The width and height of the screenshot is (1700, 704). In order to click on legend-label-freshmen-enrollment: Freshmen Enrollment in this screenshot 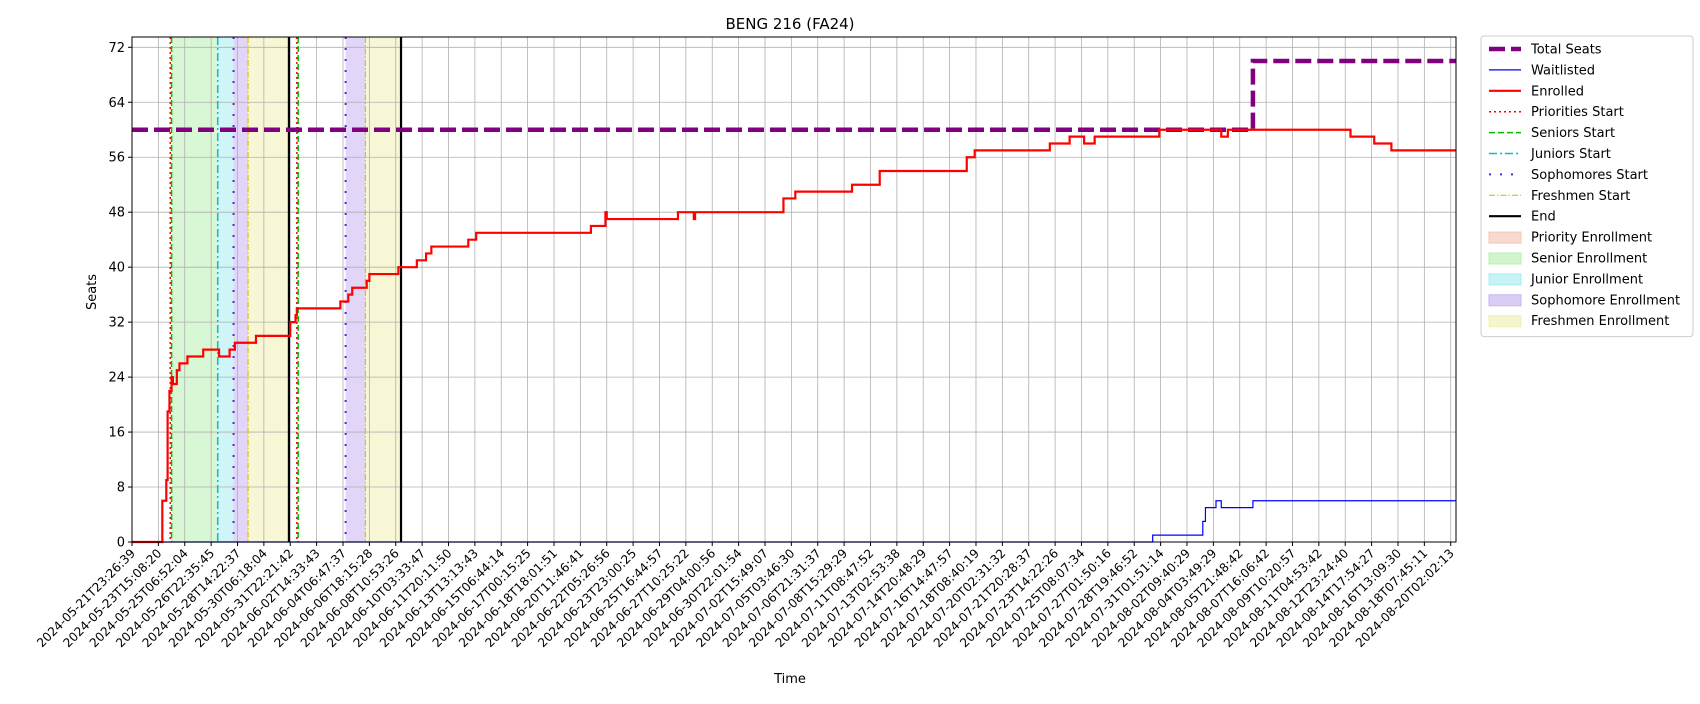, I will do `click(1600, 321)`.